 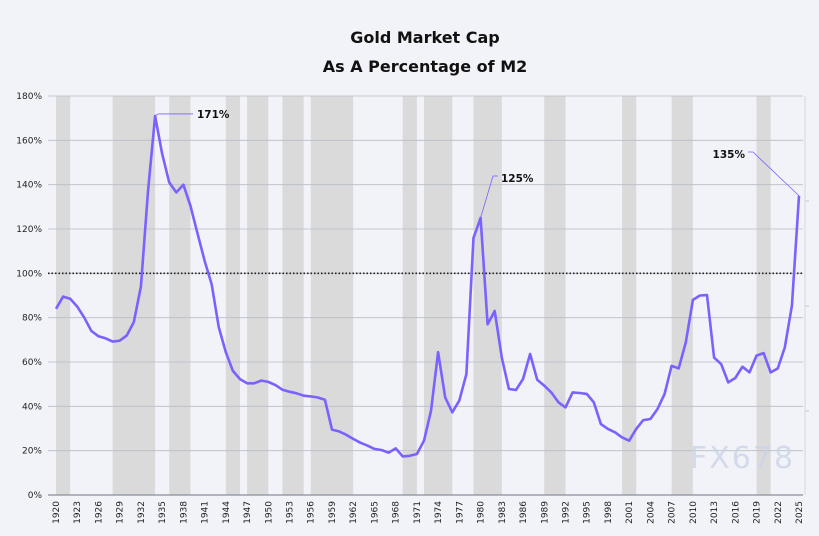 I want to click on y-axis-ticks: 0% 20% 40% 60% 80% 100% 120% 140% 160% 180%, so click(x=29, y=296).